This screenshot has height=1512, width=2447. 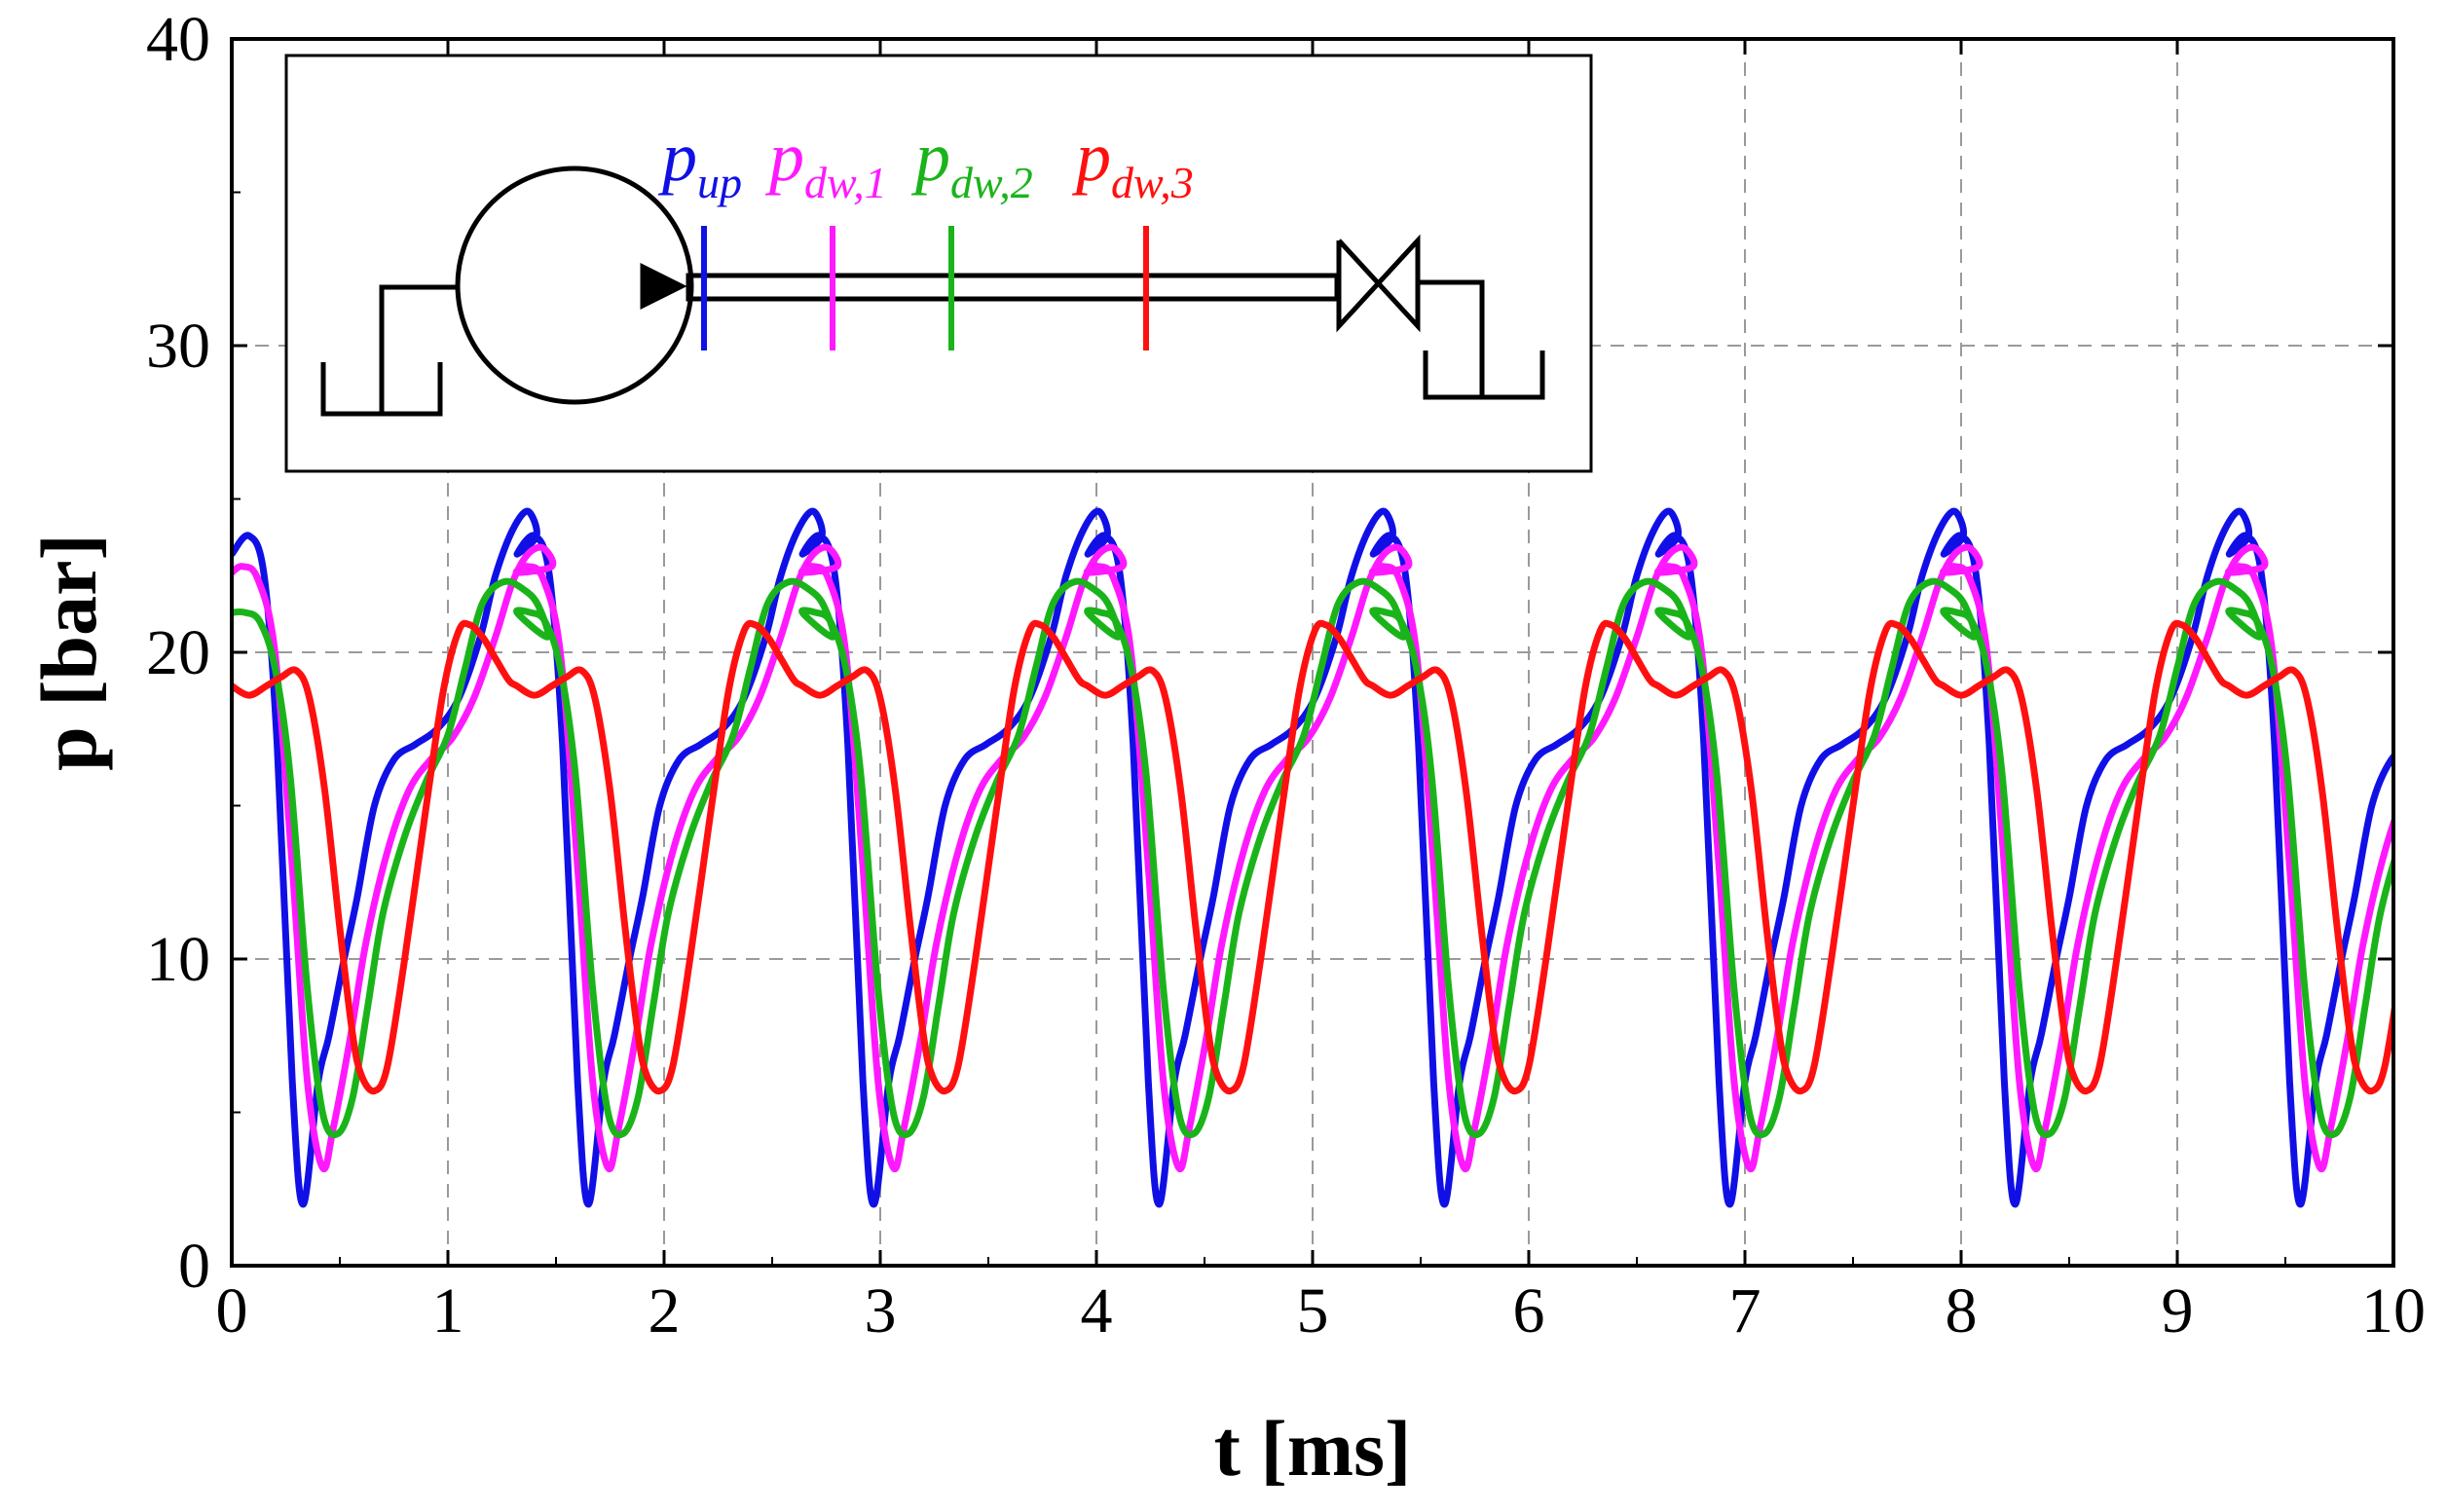 I want to click on x-tick-label: 3, so click(x=881, y=1310).